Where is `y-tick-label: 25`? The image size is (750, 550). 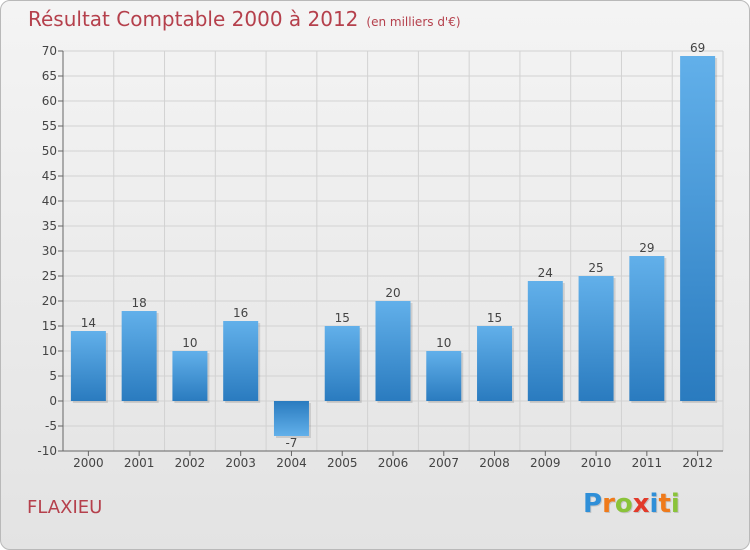 y-tick-label: 25 is located at coordinates (49, 276).